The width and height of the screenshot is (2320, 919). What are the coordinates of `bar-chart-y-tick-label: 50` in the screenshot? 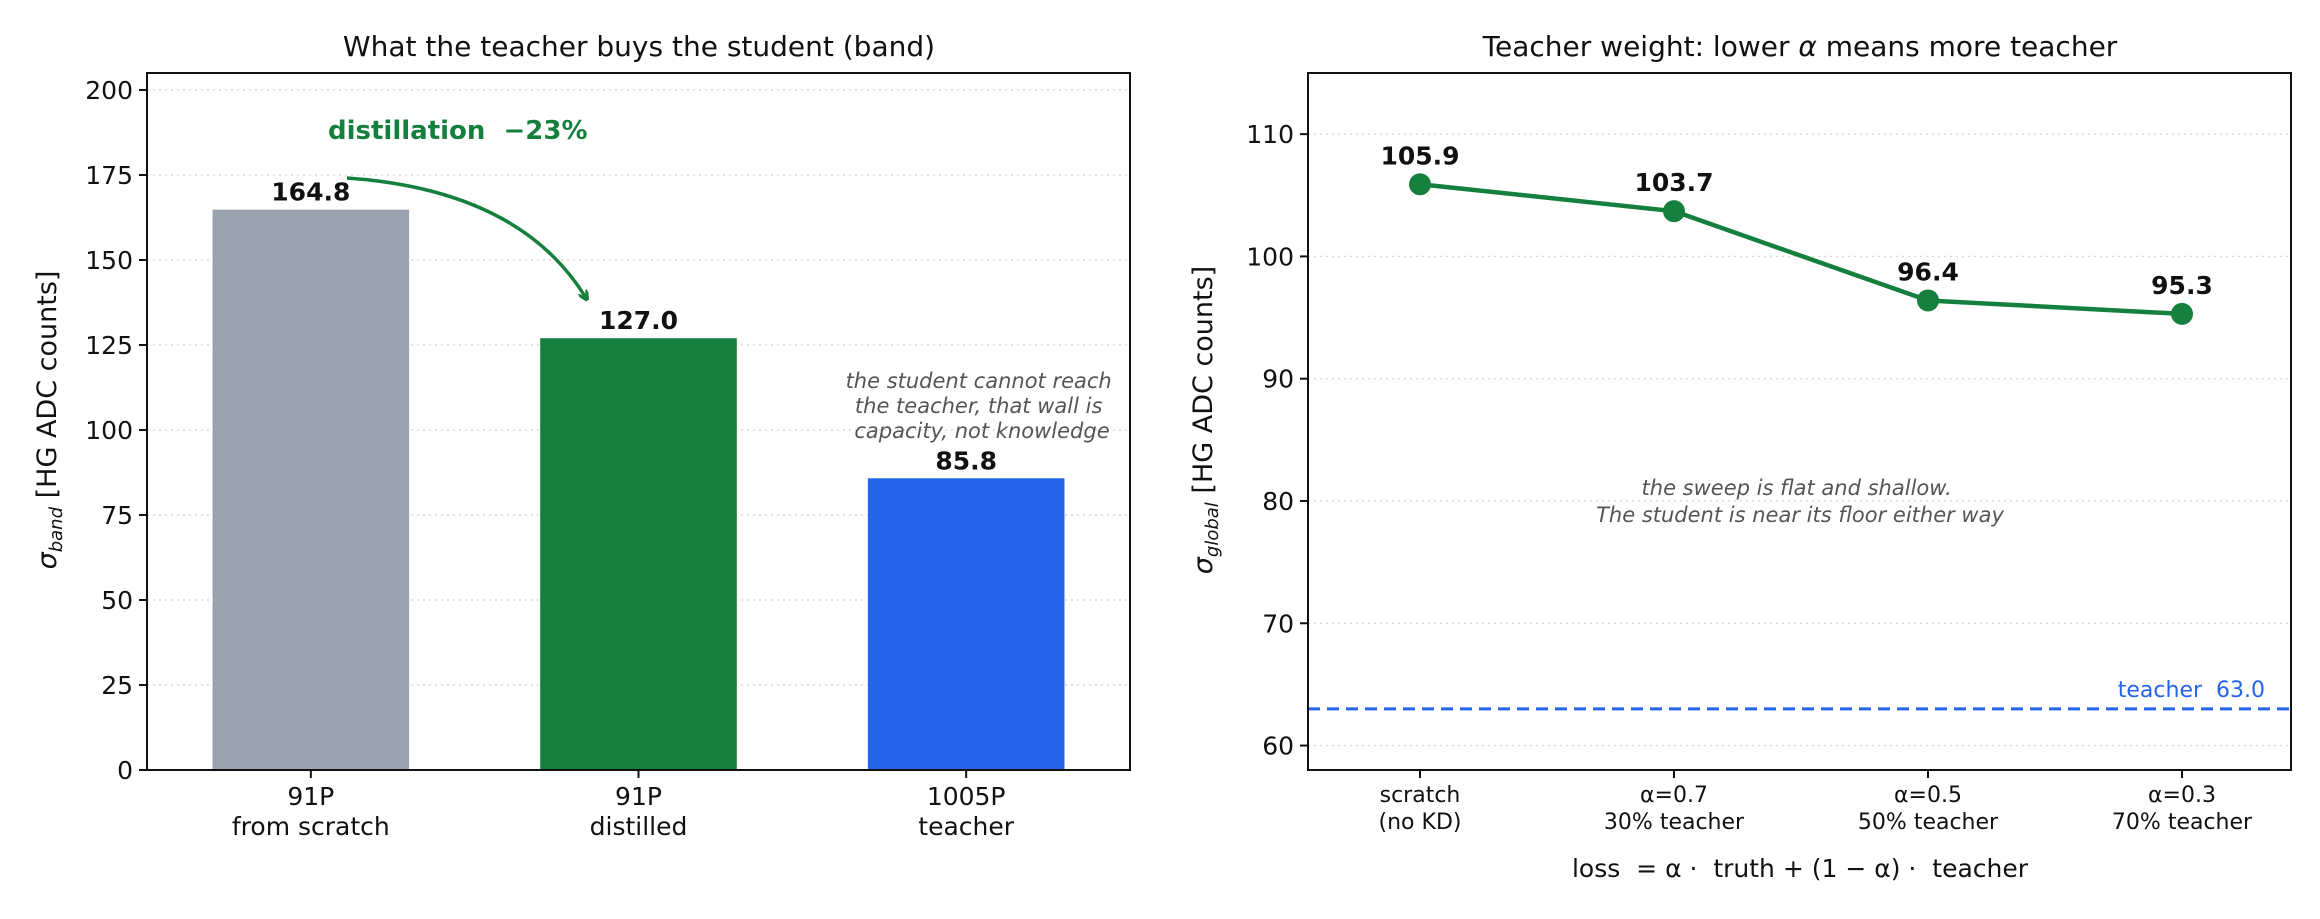 It's located at (117, 600).